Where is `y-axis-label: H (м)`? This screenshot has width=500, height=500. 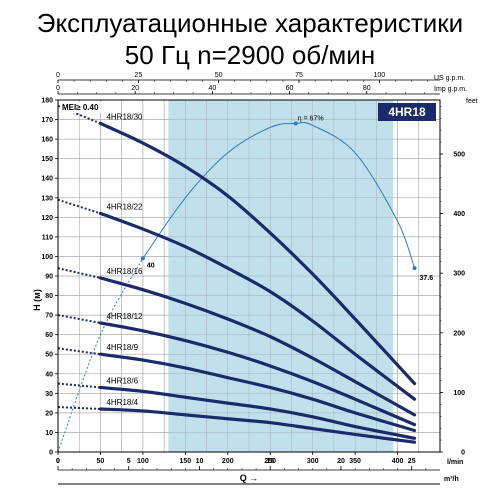 y-axis-label: H (м) is located at coordinates (37, 300).